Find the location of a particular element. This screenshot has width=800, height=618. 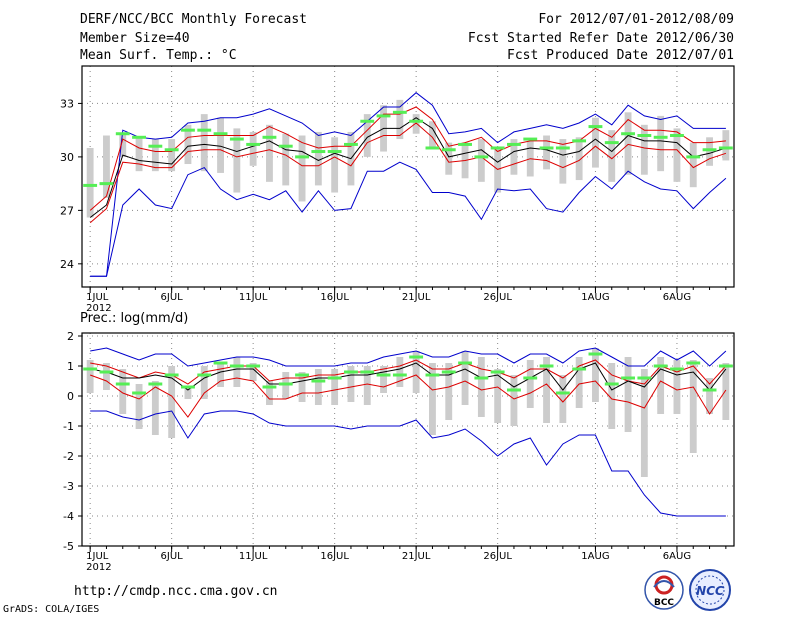

y-tick-label: -2 is located at coordinates (68, 456).